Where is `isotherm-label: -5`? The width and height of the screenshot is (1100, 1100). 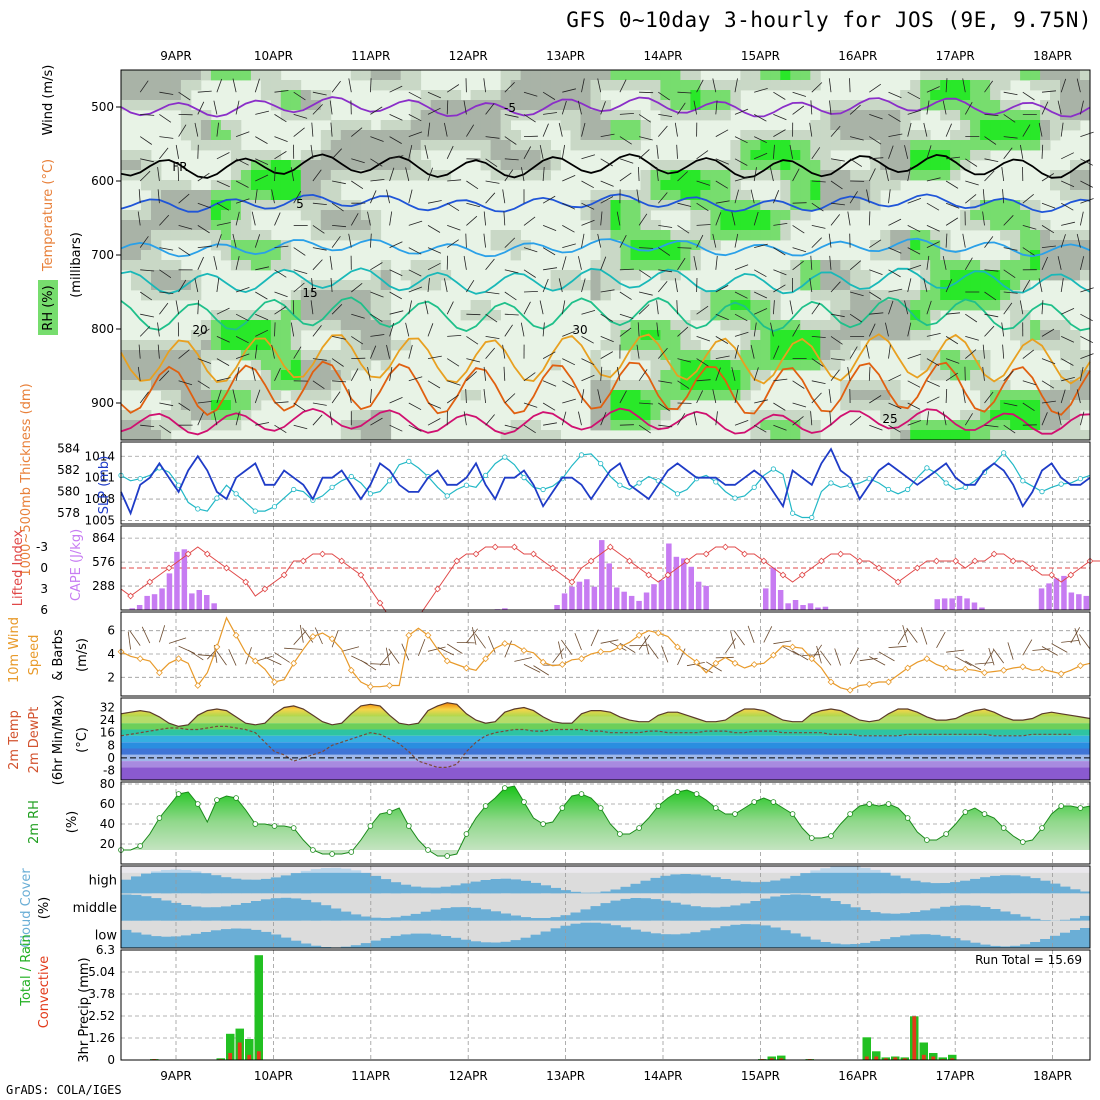
isotherm-label: -5 is located at coordinates (510, 108).